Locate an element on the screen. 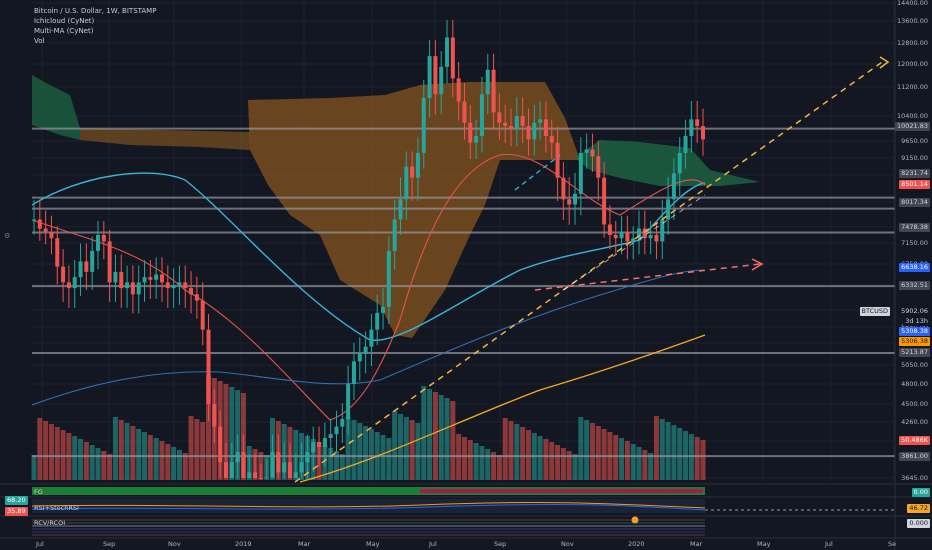 This screenshot has height=550, width=932. x-tick-label: Sep is located at coordinates (500, 544).